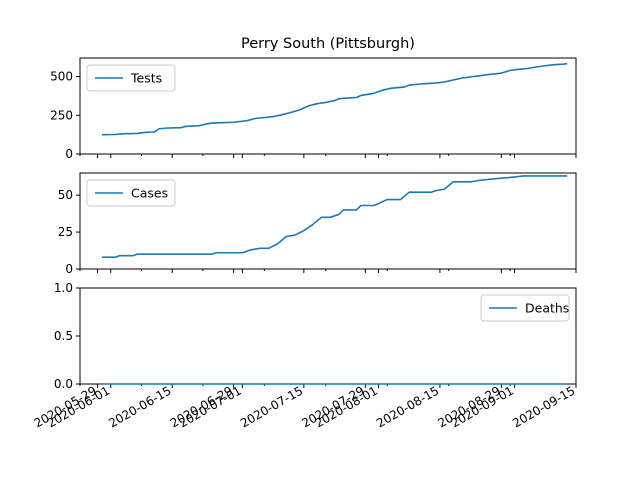  Describe the element at coordinates (63, 384) in the screenshot. I see `panel-3-y-tick-label: 0.0` at that location.